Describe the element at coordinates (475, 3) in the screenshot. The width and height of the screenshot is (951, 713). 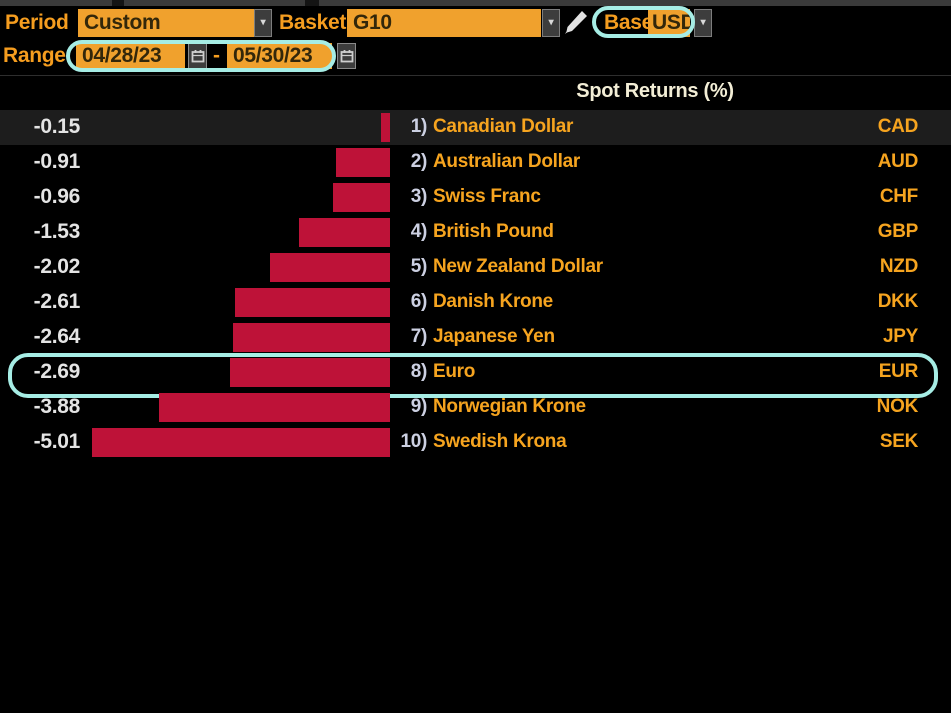
I see `top-edge-strip` at that location.